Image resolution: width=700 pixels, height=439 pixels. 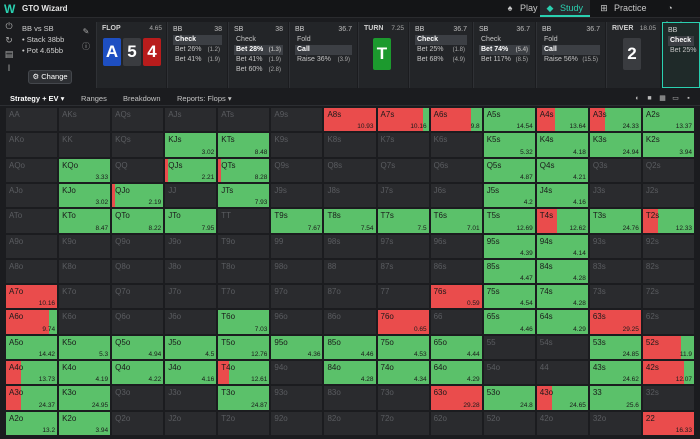 I want to click on hand-cell: A6o 9.74, so click(x=32, y=322).